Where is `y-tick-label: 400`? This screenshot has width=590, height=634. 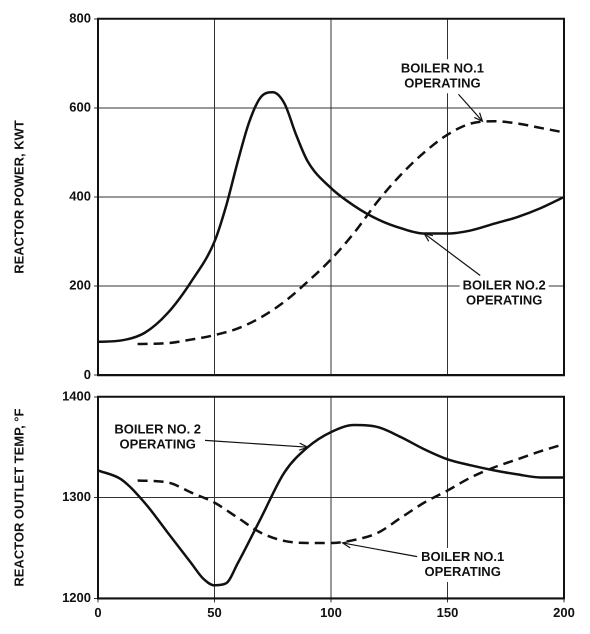
y-tick-label: 400 is located at coordinates (80, 196).